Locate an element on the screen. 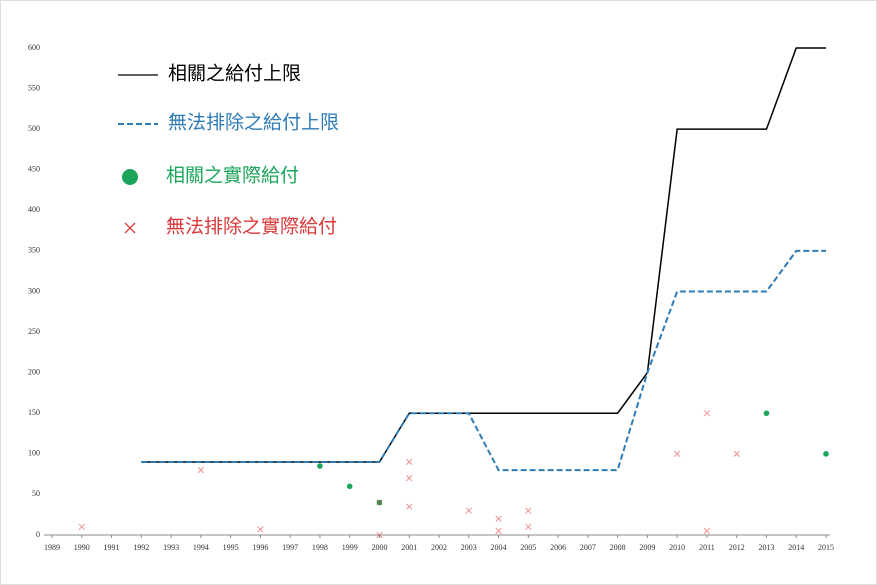 The width and height of the screenshot is (877, 585). y-tick-label: 0 is located at coordinates (38, 534).